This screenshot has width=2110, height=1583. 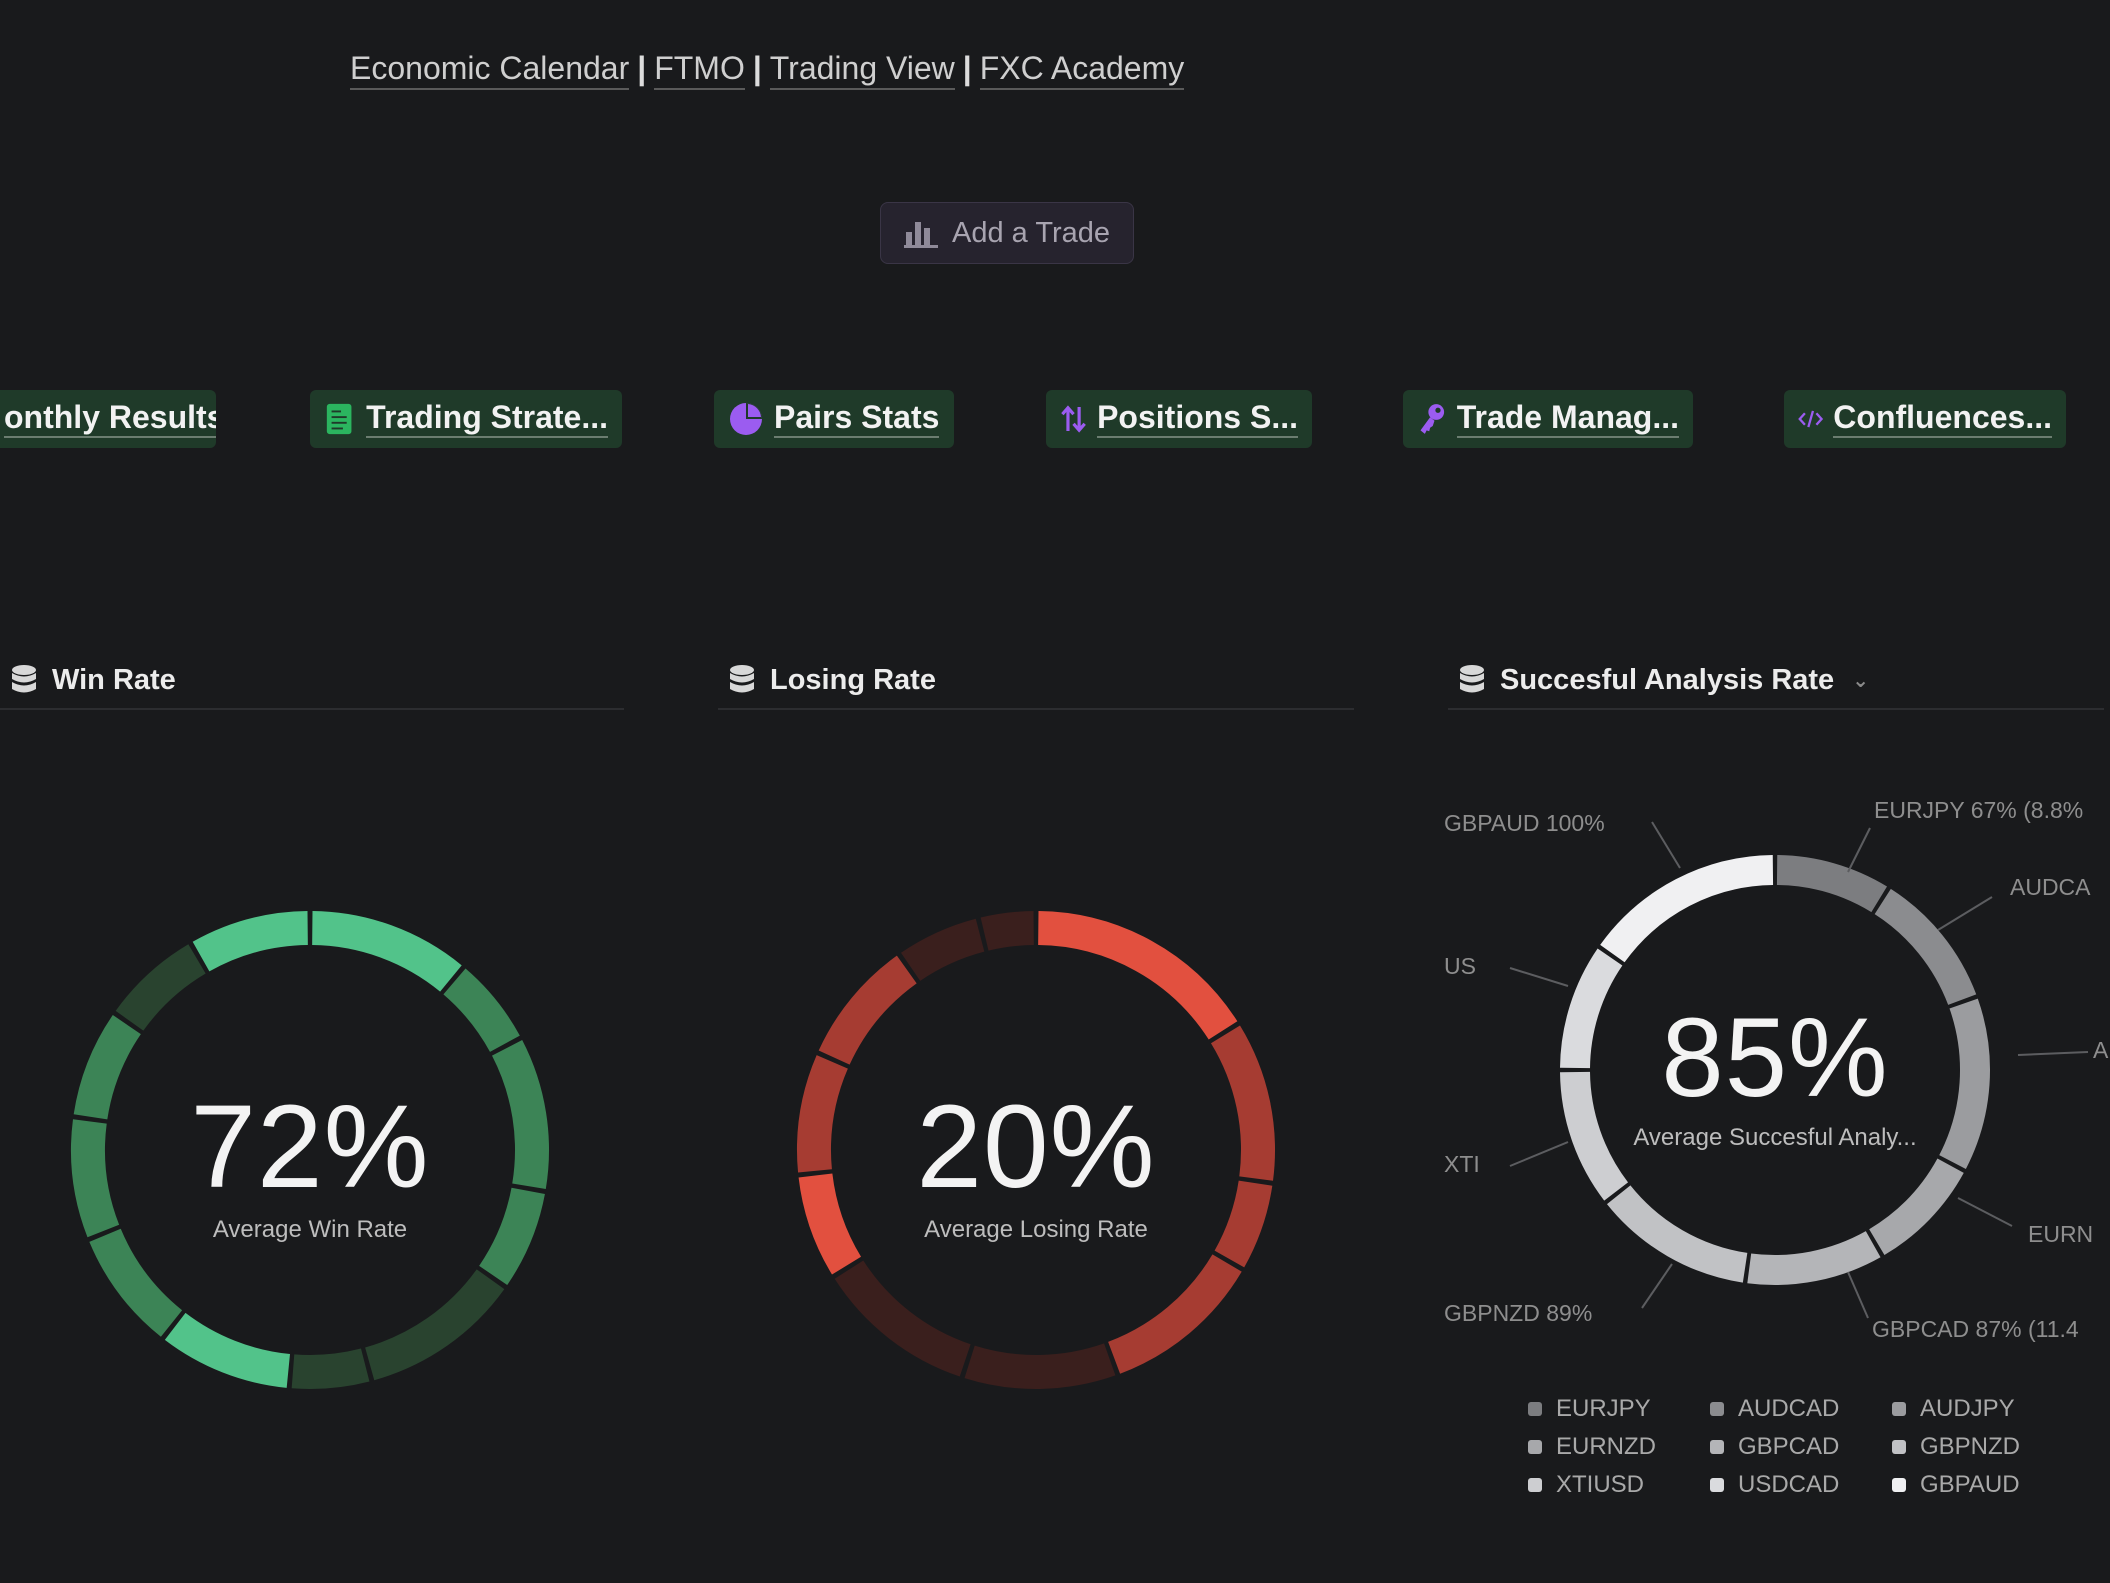 I want to click on legend-item: EURNZD, so click(x=1619, y=1447).